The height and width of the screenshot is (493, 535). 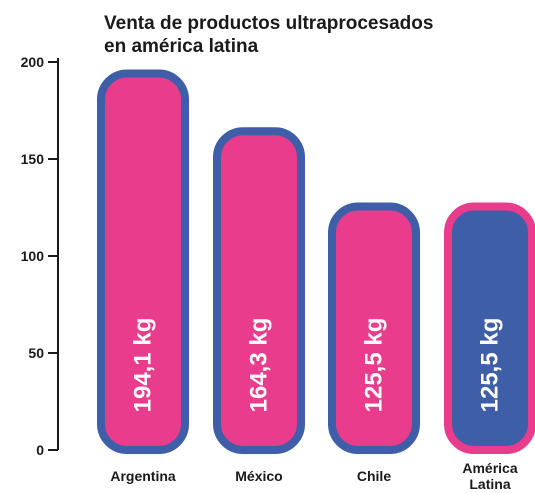 I want to click on bar-data-label: 194,1 kg, so click(x=143, y=365).